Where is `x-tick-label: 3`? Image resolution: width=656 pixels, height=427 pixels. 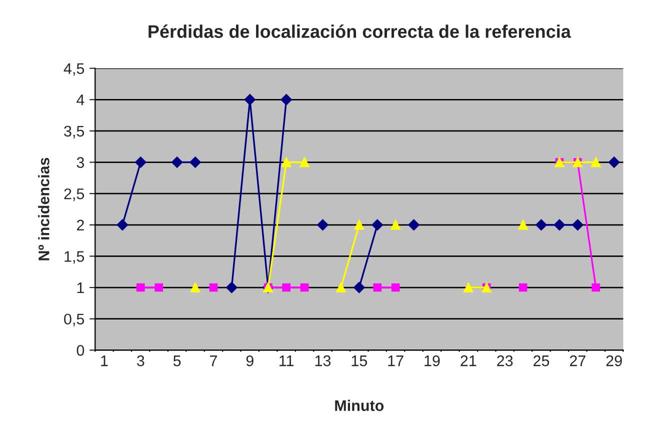 x-tick-label: 3 is located at coordinates (140, 360).